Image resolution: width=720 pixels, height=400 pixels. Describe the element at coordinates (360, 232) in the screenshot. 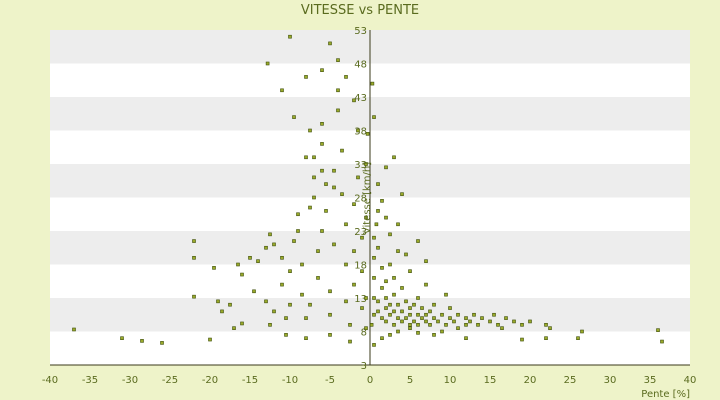

I see `y-tick-label: 23` at that location.